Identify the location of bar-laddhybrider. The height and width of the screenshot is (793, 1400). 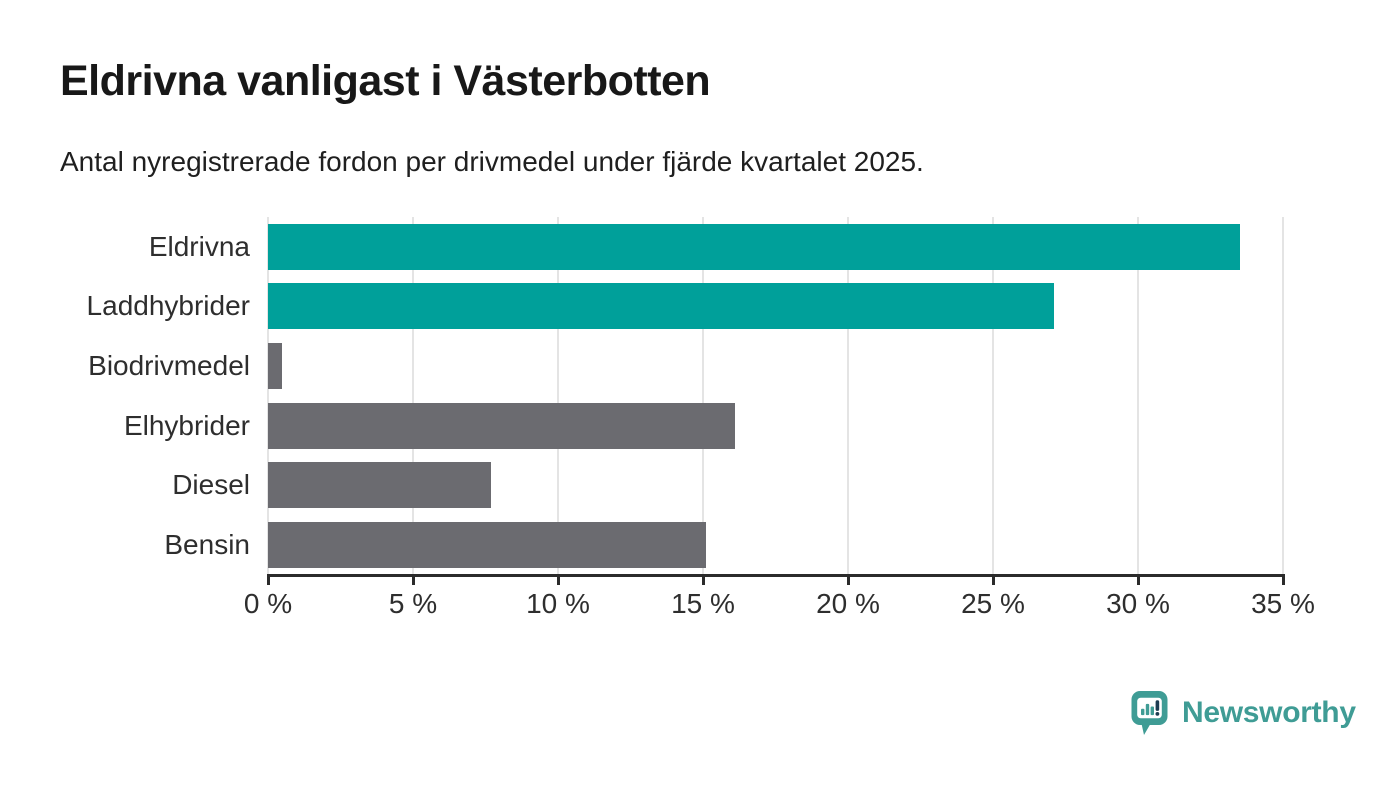
(661, 306).